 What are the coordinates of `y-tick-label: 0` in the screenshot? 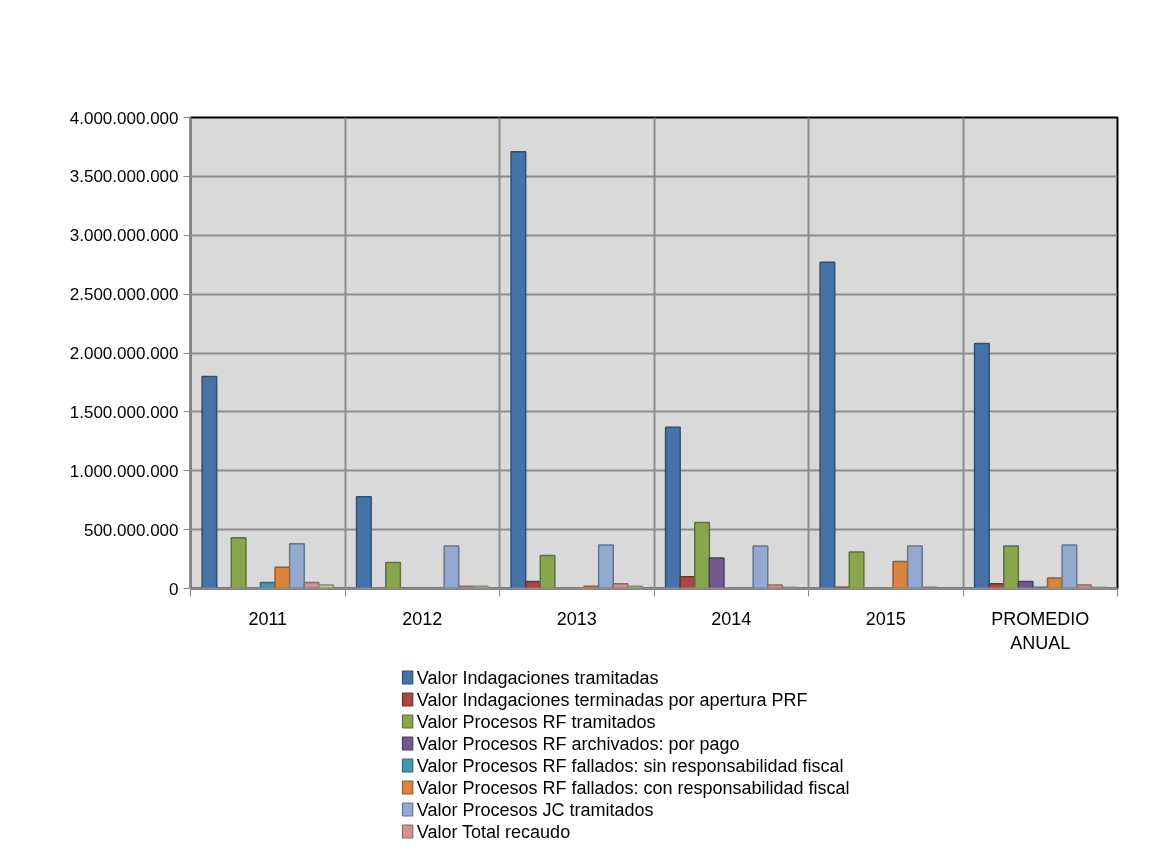 It's located at (174, 589).